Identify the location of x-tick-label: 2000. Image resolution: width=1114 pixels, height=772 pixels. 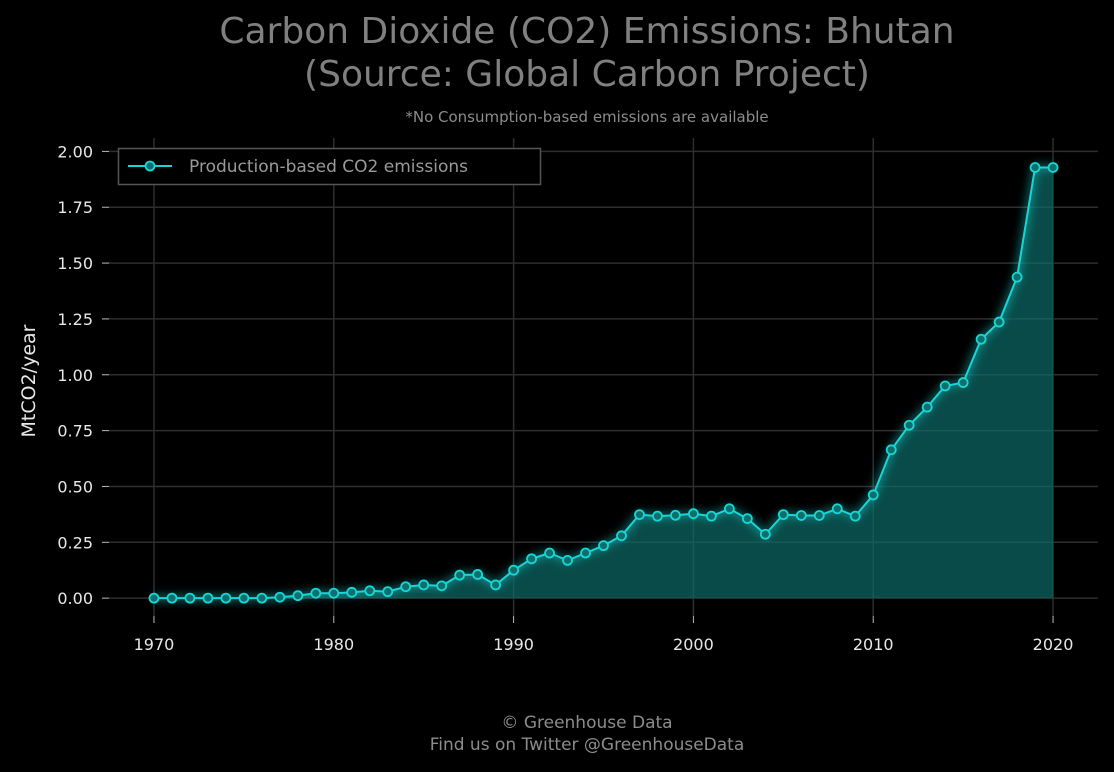
(693, 644).